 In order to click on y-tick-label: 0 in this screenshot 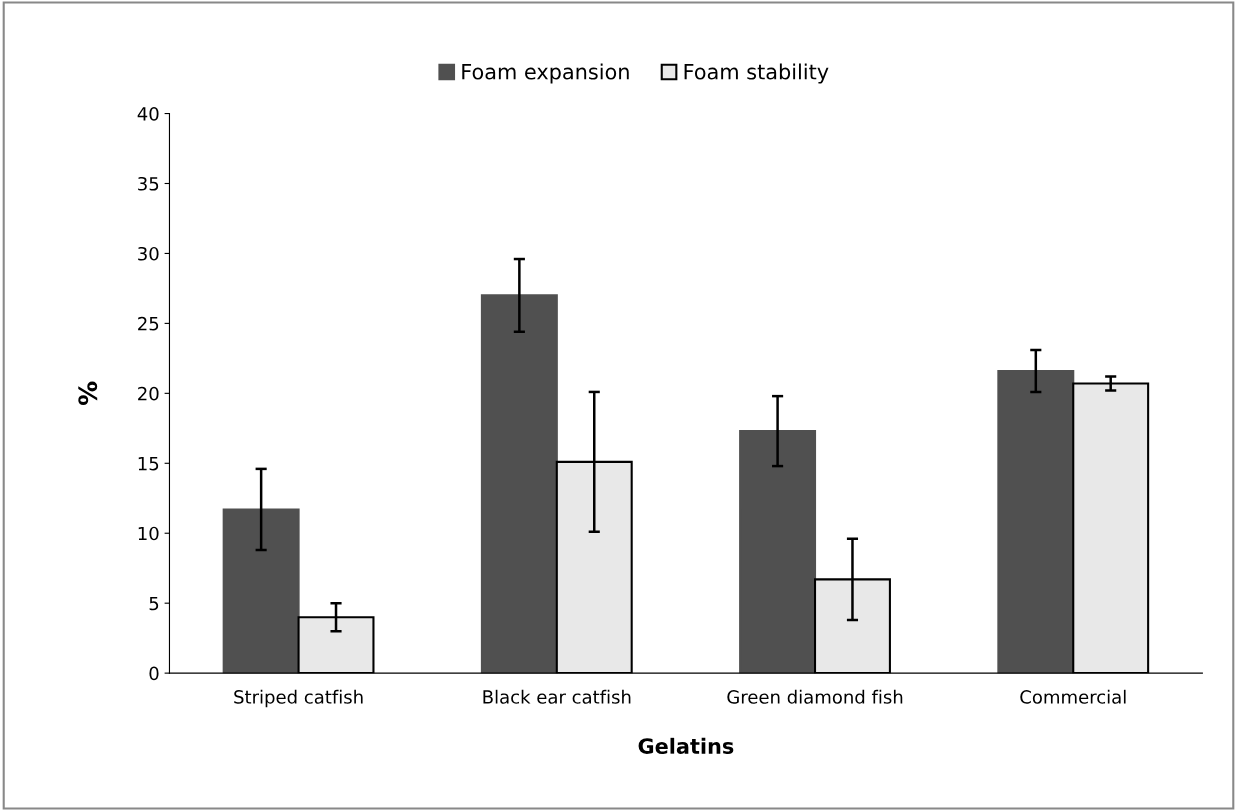, I will do `click(154, 673)`.